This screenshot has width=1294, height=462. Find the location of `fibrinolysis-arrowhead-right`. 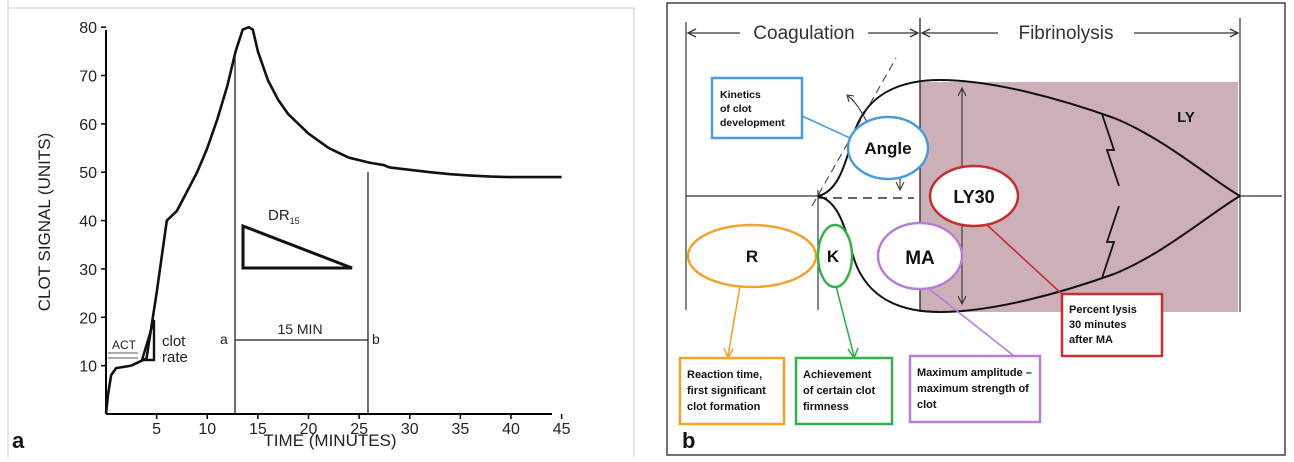

fibrinolysis-arrowhead-right is located at coordinates (1234, 33).